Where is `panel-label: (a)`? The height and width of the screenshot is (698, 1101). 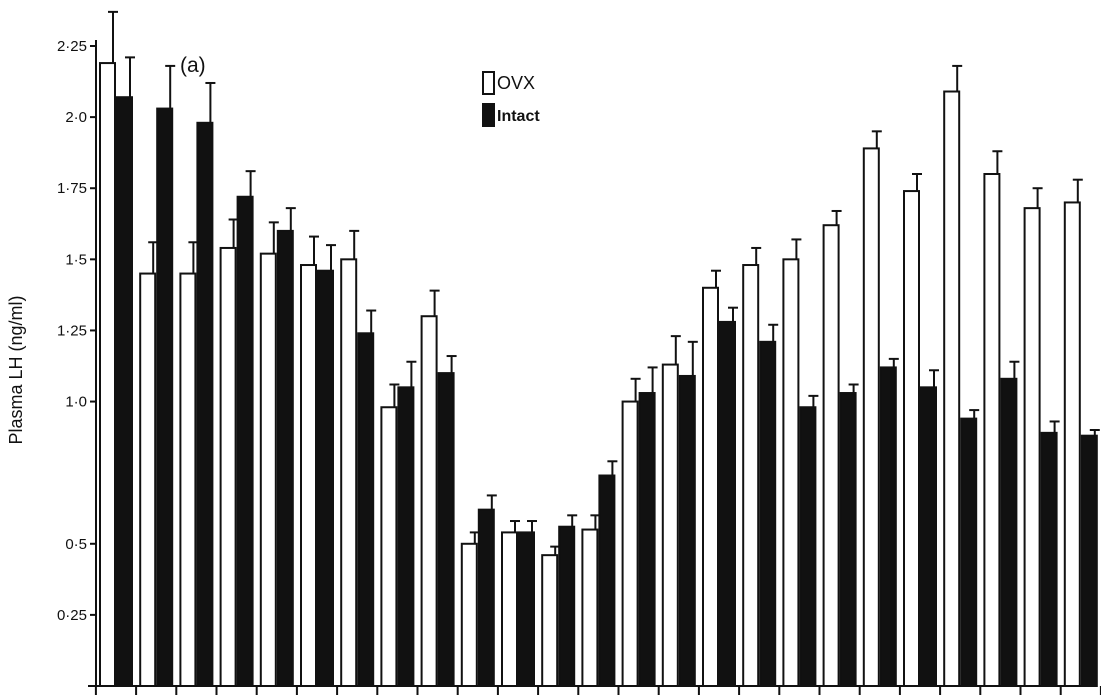 panel-label: (a) is located at coordinates (193, 65).